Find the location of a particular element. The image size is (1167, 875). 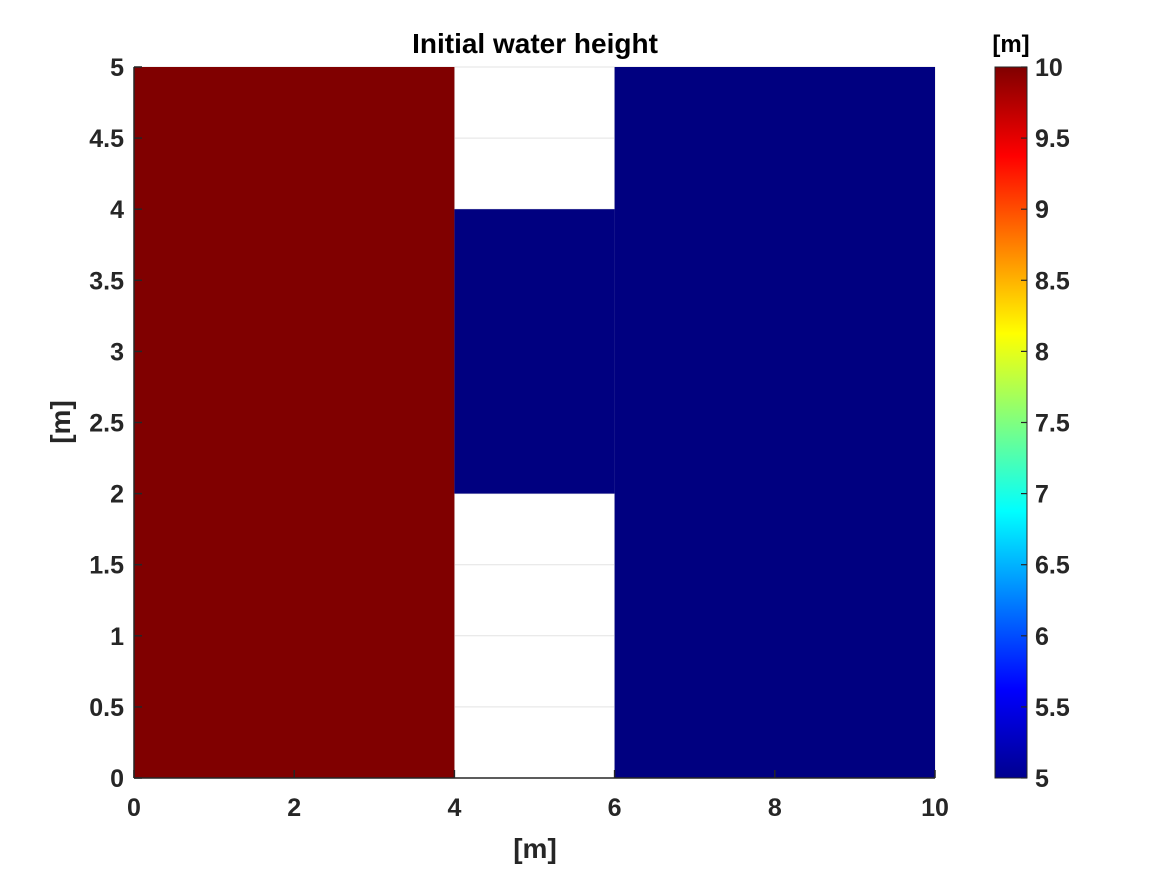

heatmap-cell is located at coordinates (534, 351).